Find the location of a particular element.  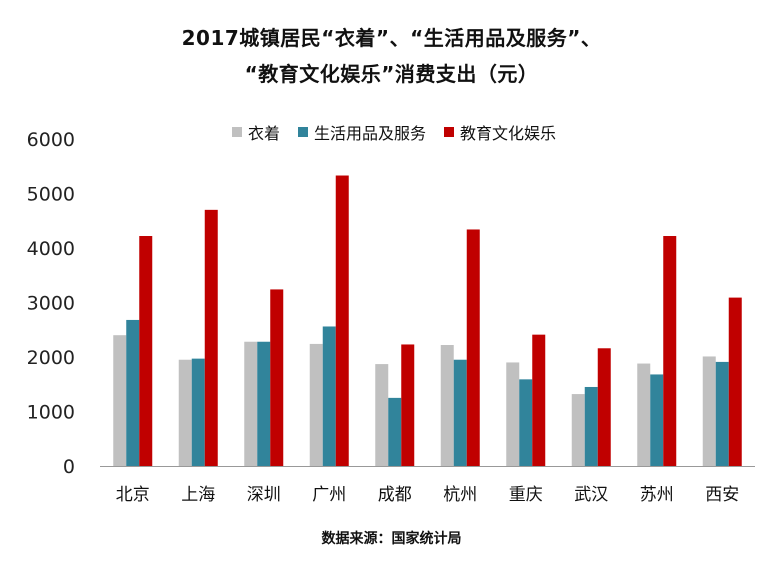

x-tick-label: 北京 is located at coordinates (133, 495).